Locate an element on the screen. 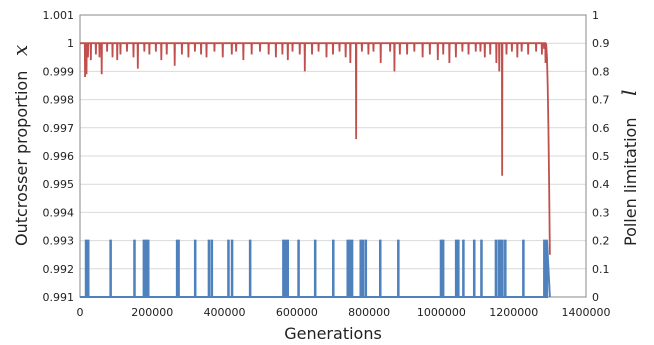  left-tick-label: 0.999 is located at coordinates (59, 71).